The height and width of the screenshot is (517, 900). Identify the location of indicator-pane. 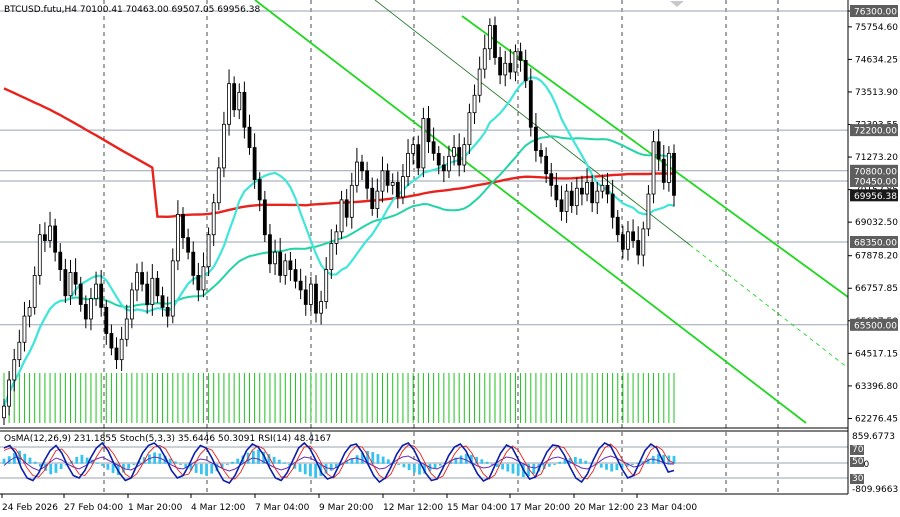
(424, 462).